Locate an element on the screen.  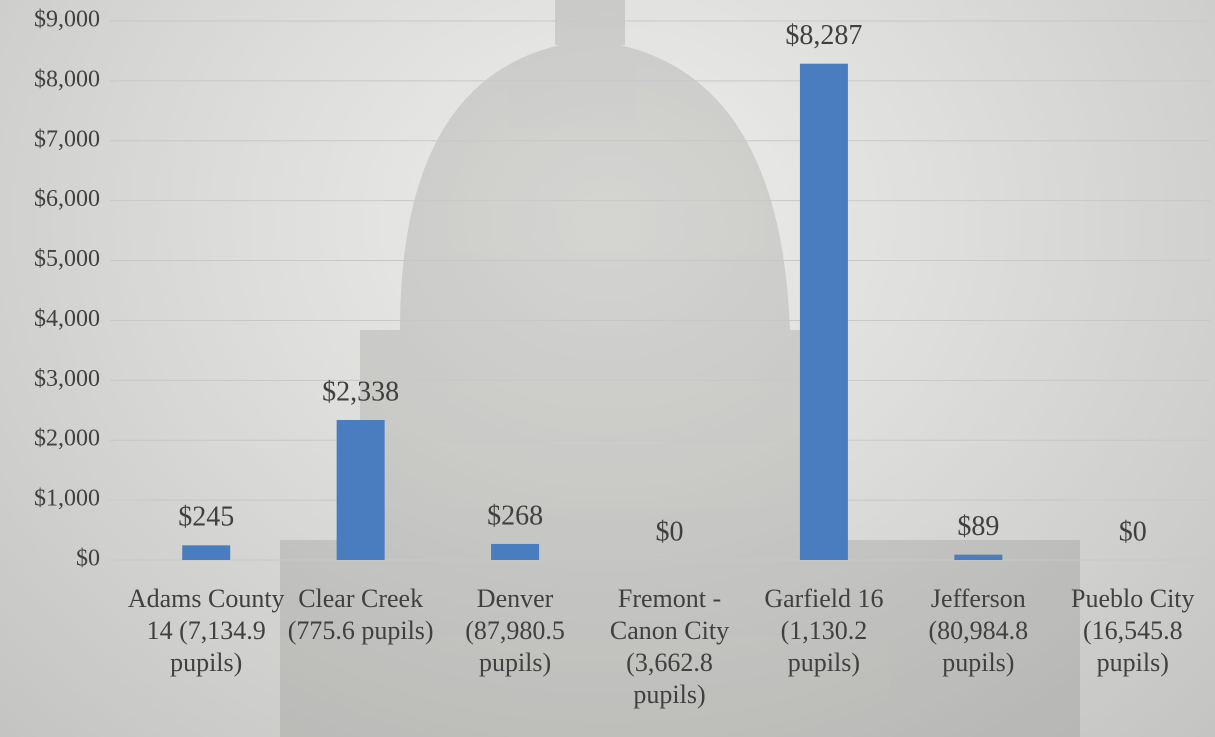
x-tick-label: Pueblo City (16,545.8 pupils) is located at coordinates (1133, 630).